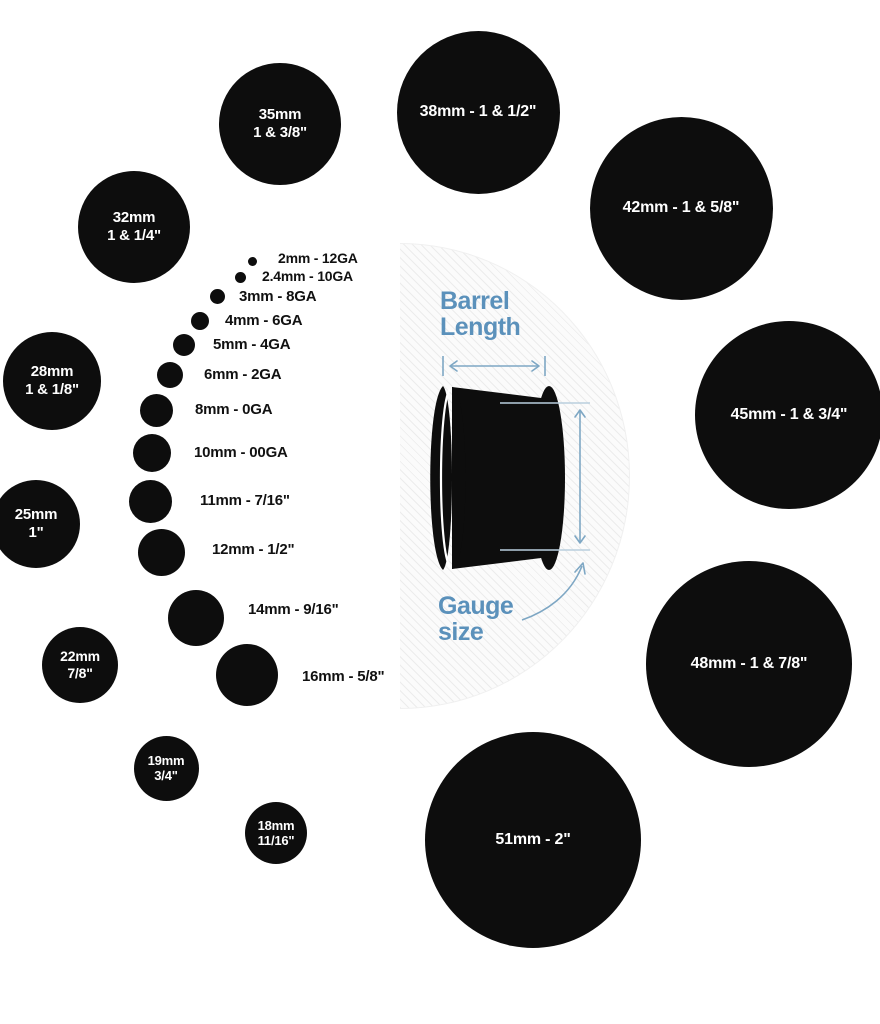 Image resolution: width=880 pixels, height=1024 pixels. I want to click on size-dot-label: 12mm - 1/2", so click(253, 549).